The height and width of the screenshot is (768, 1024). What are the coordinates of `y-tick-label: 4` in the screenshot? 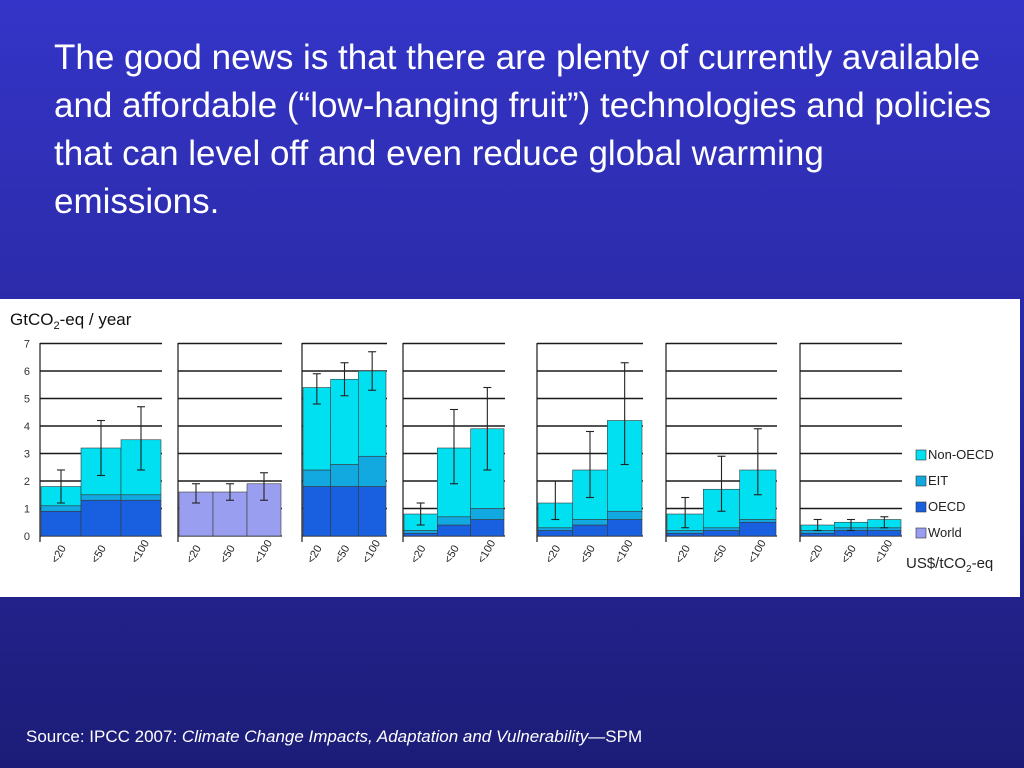 It's located at (27, 427).